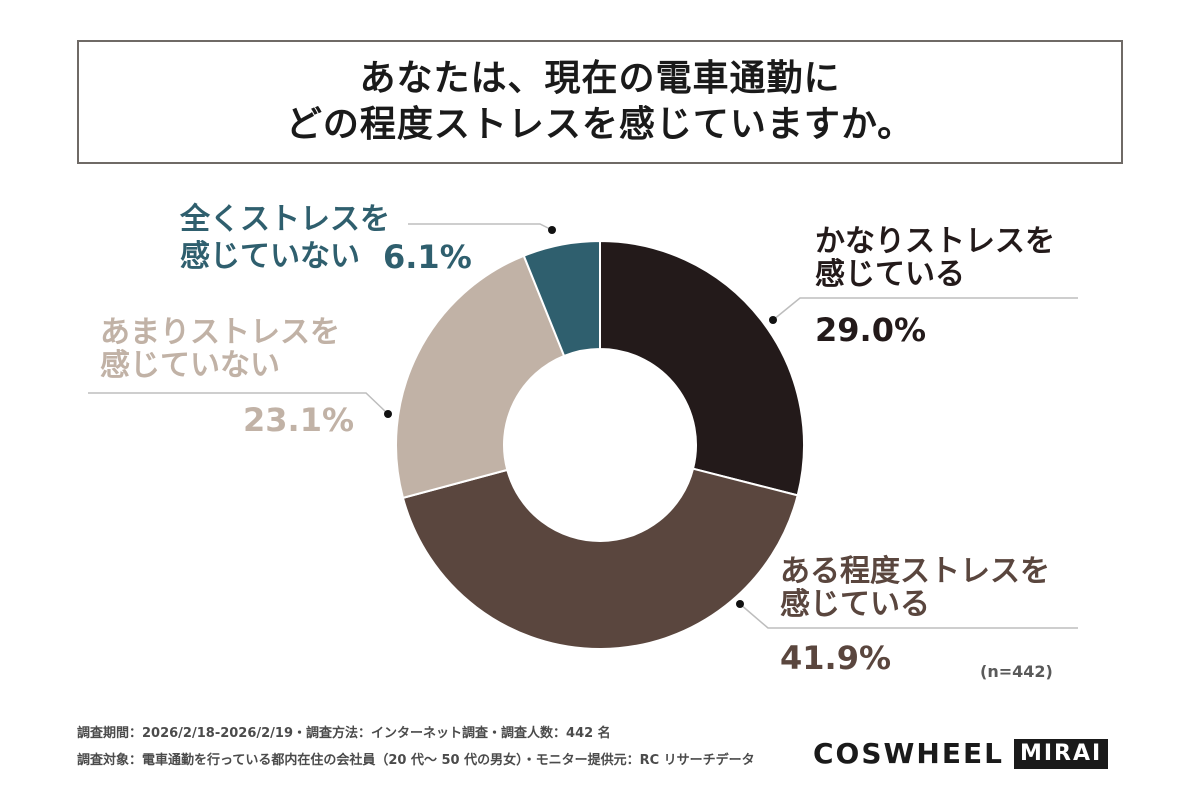 The height and width of the screenshot is (800, 1200). What do you see at coordinates (702, 368) in the screenshot?
I see `slice-very-stressed` at bounding box center [702, 368].